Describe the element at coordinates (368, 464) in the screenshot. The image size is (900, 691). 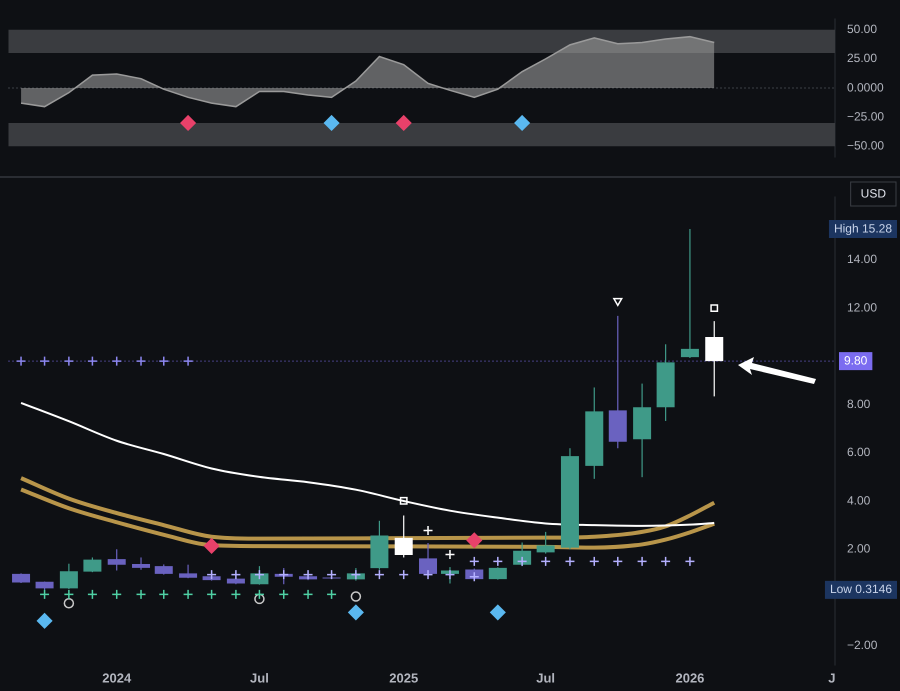
I see `line-series` at that location.